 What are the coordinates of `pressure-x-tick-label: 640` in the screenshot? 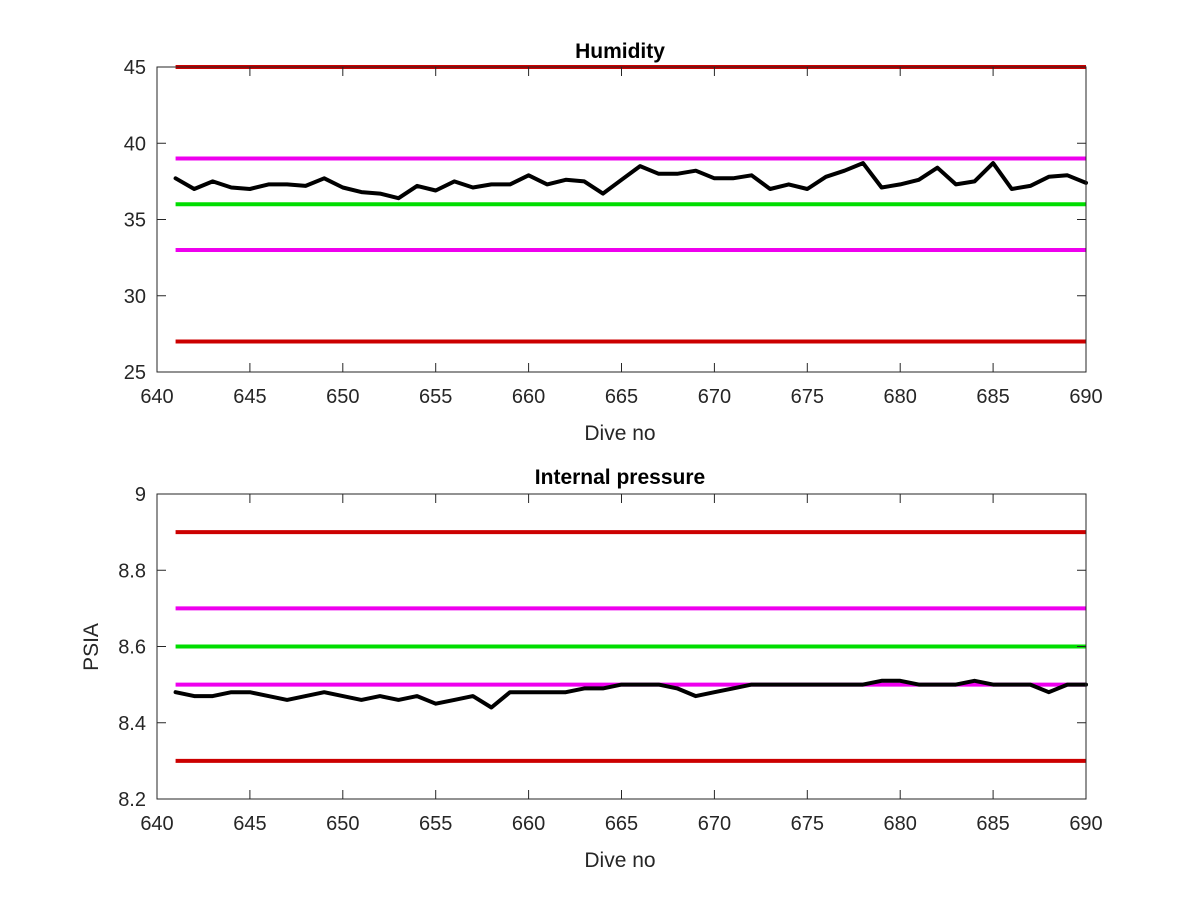 It's located at (156, 824).